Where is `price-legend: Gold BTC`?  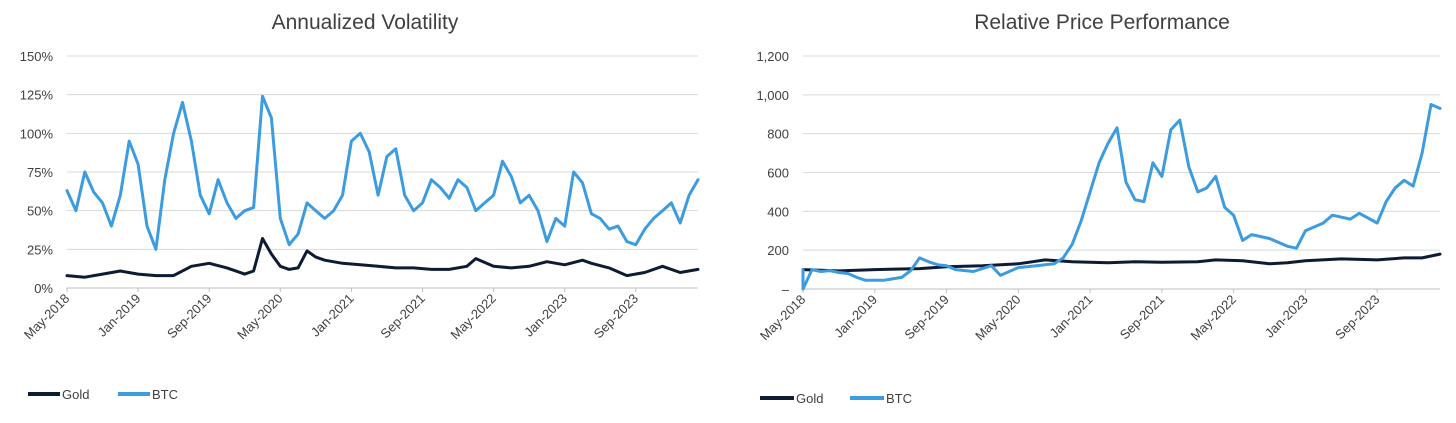
price-legend: Gold BTC is located at coordinates (836, 398).